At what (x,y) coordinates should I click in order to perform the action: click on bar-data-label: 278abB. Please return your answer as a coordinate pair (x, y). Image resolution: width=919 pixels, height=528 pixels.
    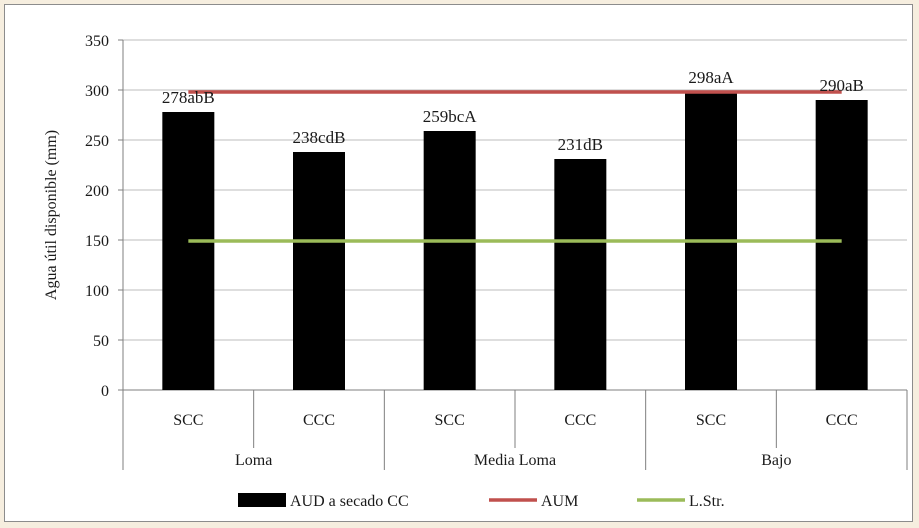
    Looking at the image, I should click on (188, 97).